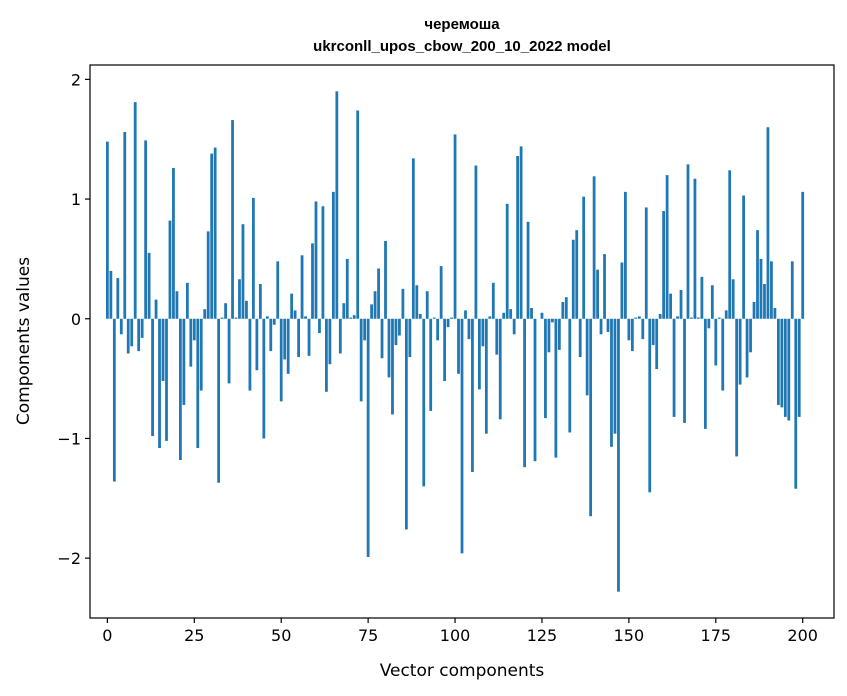 Image resolution: width=847 pixels, height=696 pixels. Describe the element at coordinates (194, 635) in the screenshot. I see `x-tick-label: 25` at that location.